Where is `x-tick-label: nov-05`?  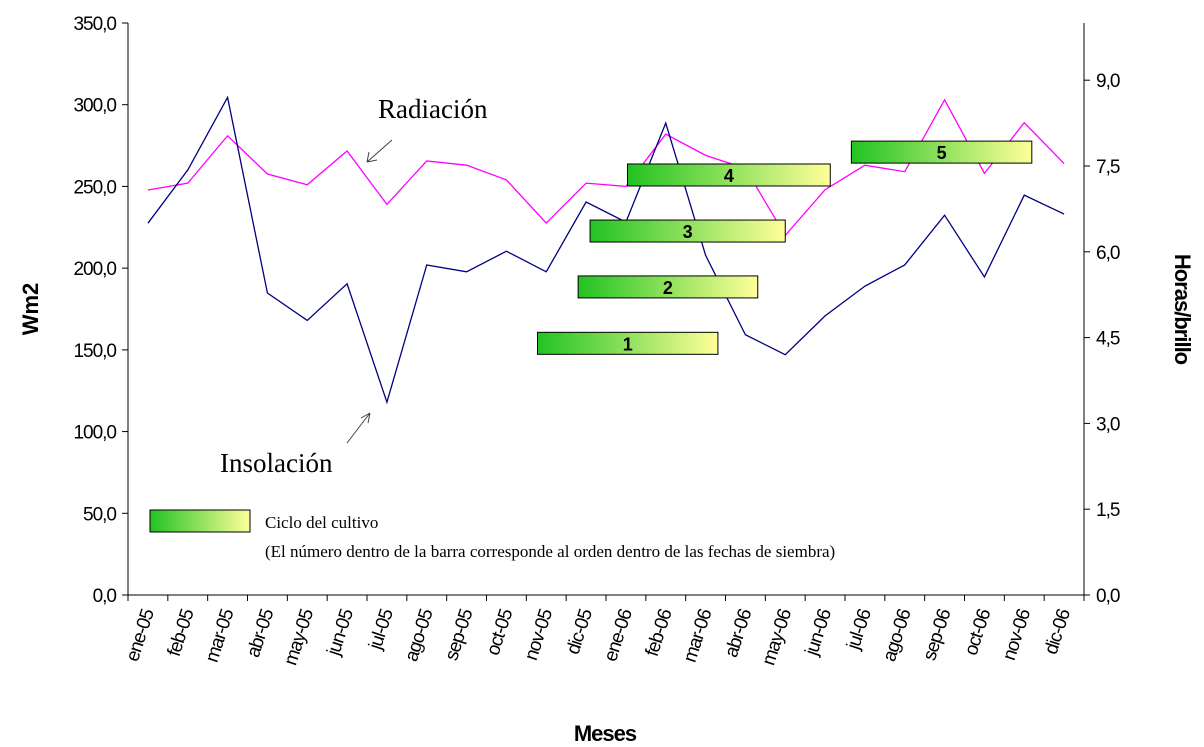 x-tick-label: nov-05 is located at coordinates (539, 635).